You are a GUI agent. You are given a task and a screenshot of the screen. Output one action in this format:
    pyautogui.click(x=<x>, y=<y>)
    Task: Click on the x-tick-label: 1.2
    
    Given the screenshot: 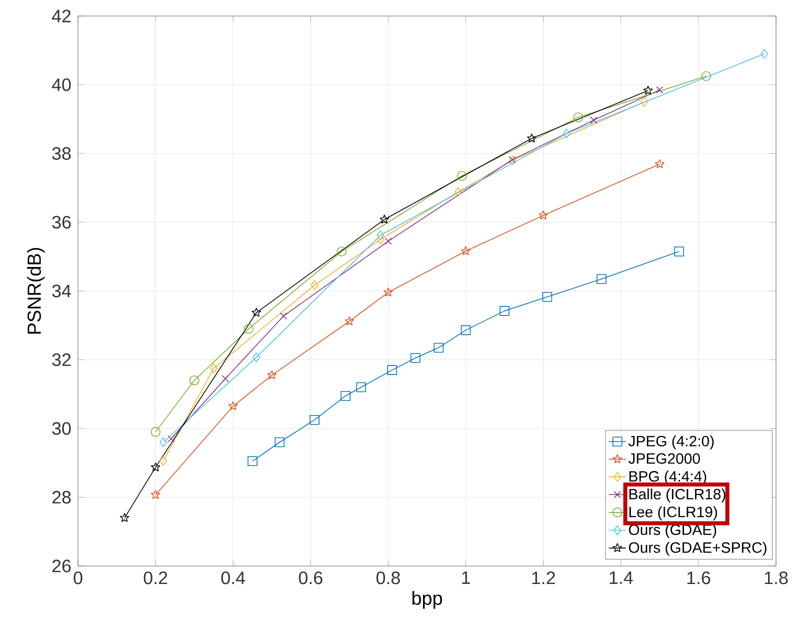 What is the action you would take?
    pyautogui.click(x=543, y=578)
    